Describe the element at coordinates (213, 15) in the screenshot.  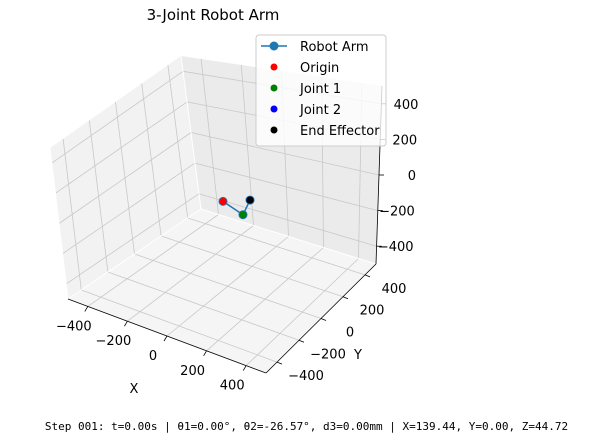
I see `chart-title: 3-Joint Robot Arm` at that location.